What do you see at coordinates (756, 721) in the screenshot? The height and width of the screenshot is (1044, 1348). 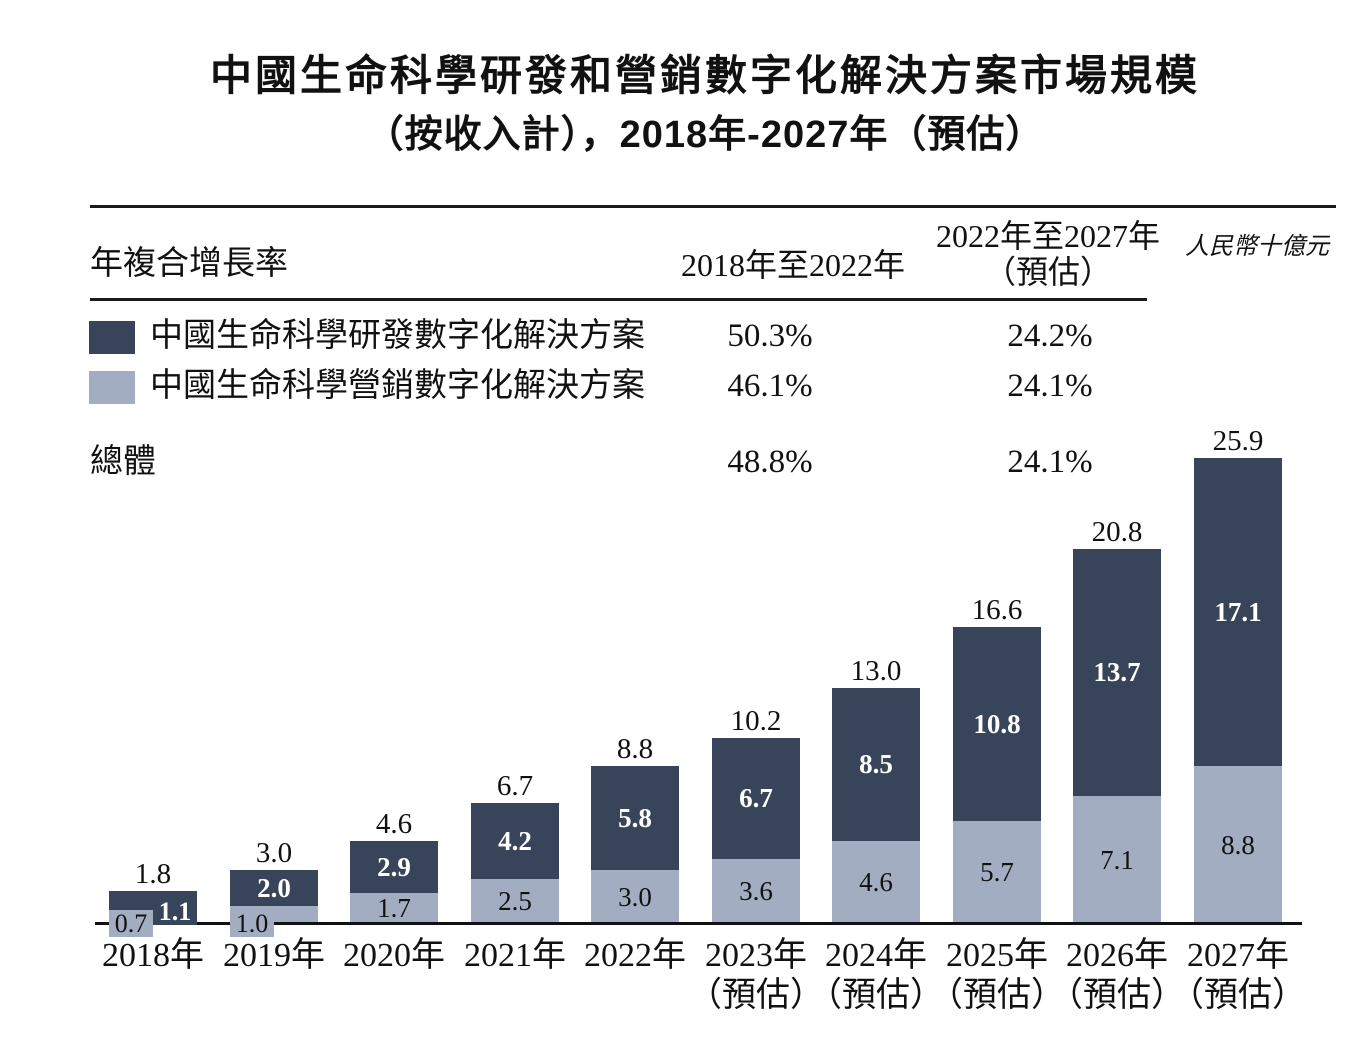 I see `total-value-label-2023: 10.2` at bounding box center [756, 721].